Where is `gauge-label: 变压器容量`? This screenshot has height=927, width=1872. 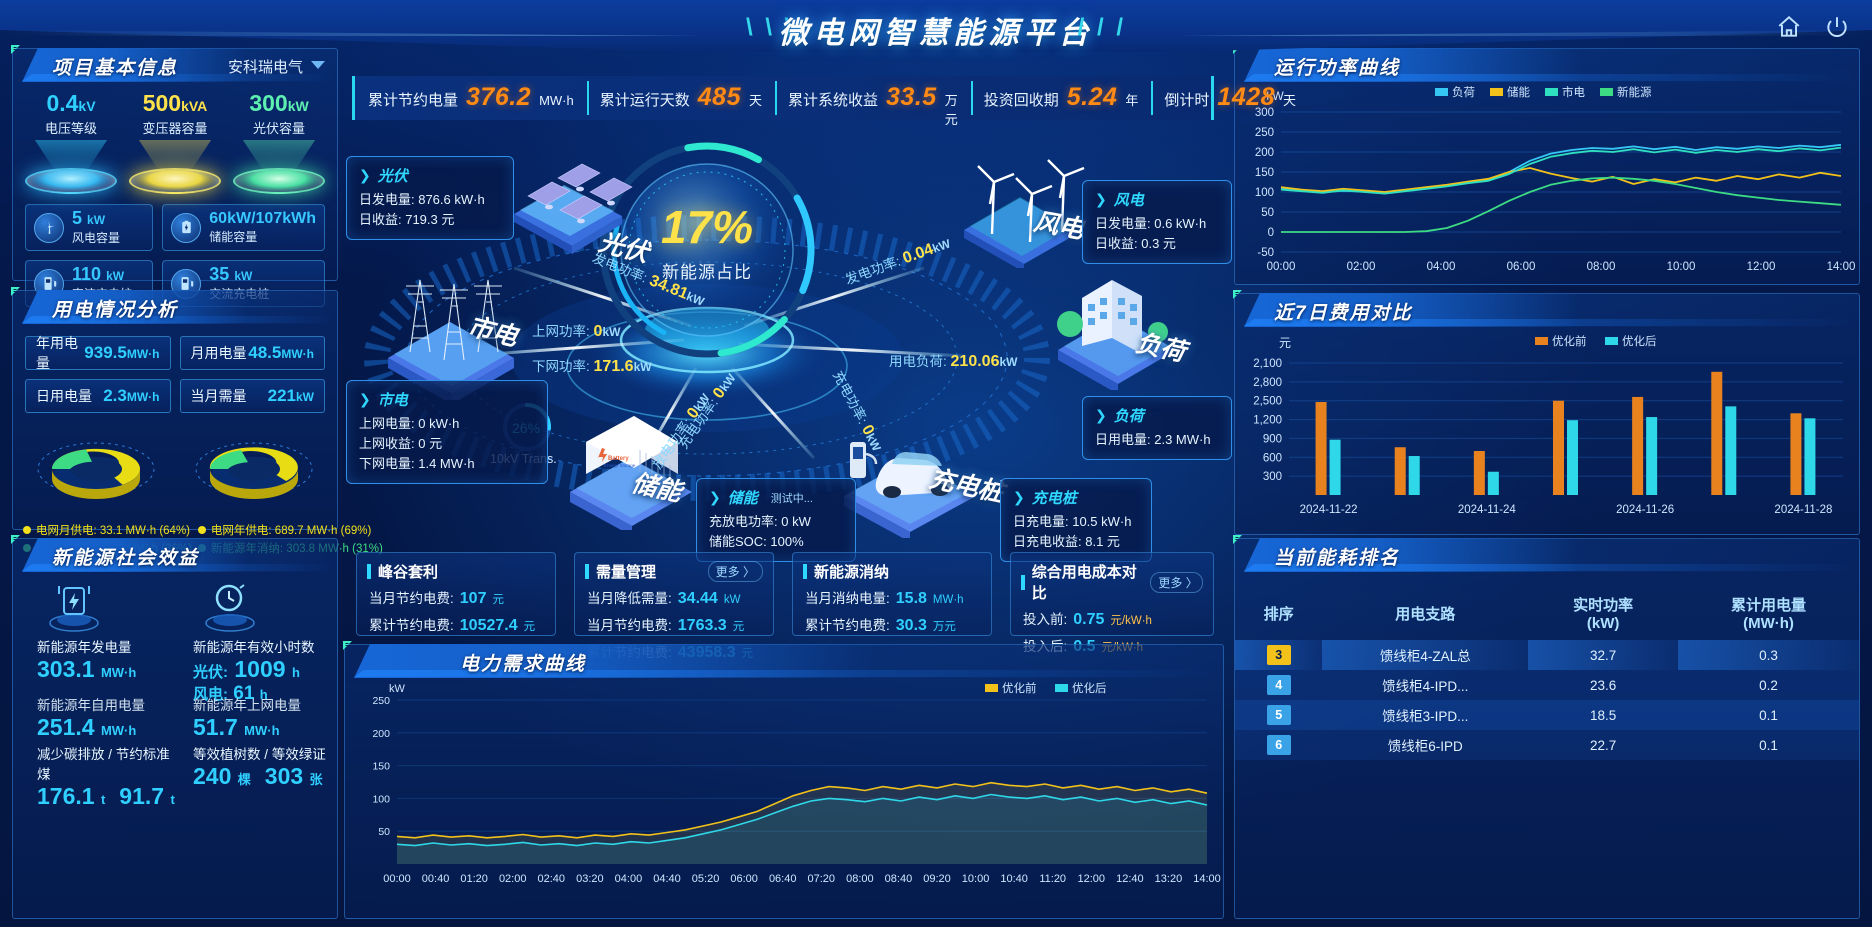
gauge-label: 变压器容量 is located at coordinates (175, 128).